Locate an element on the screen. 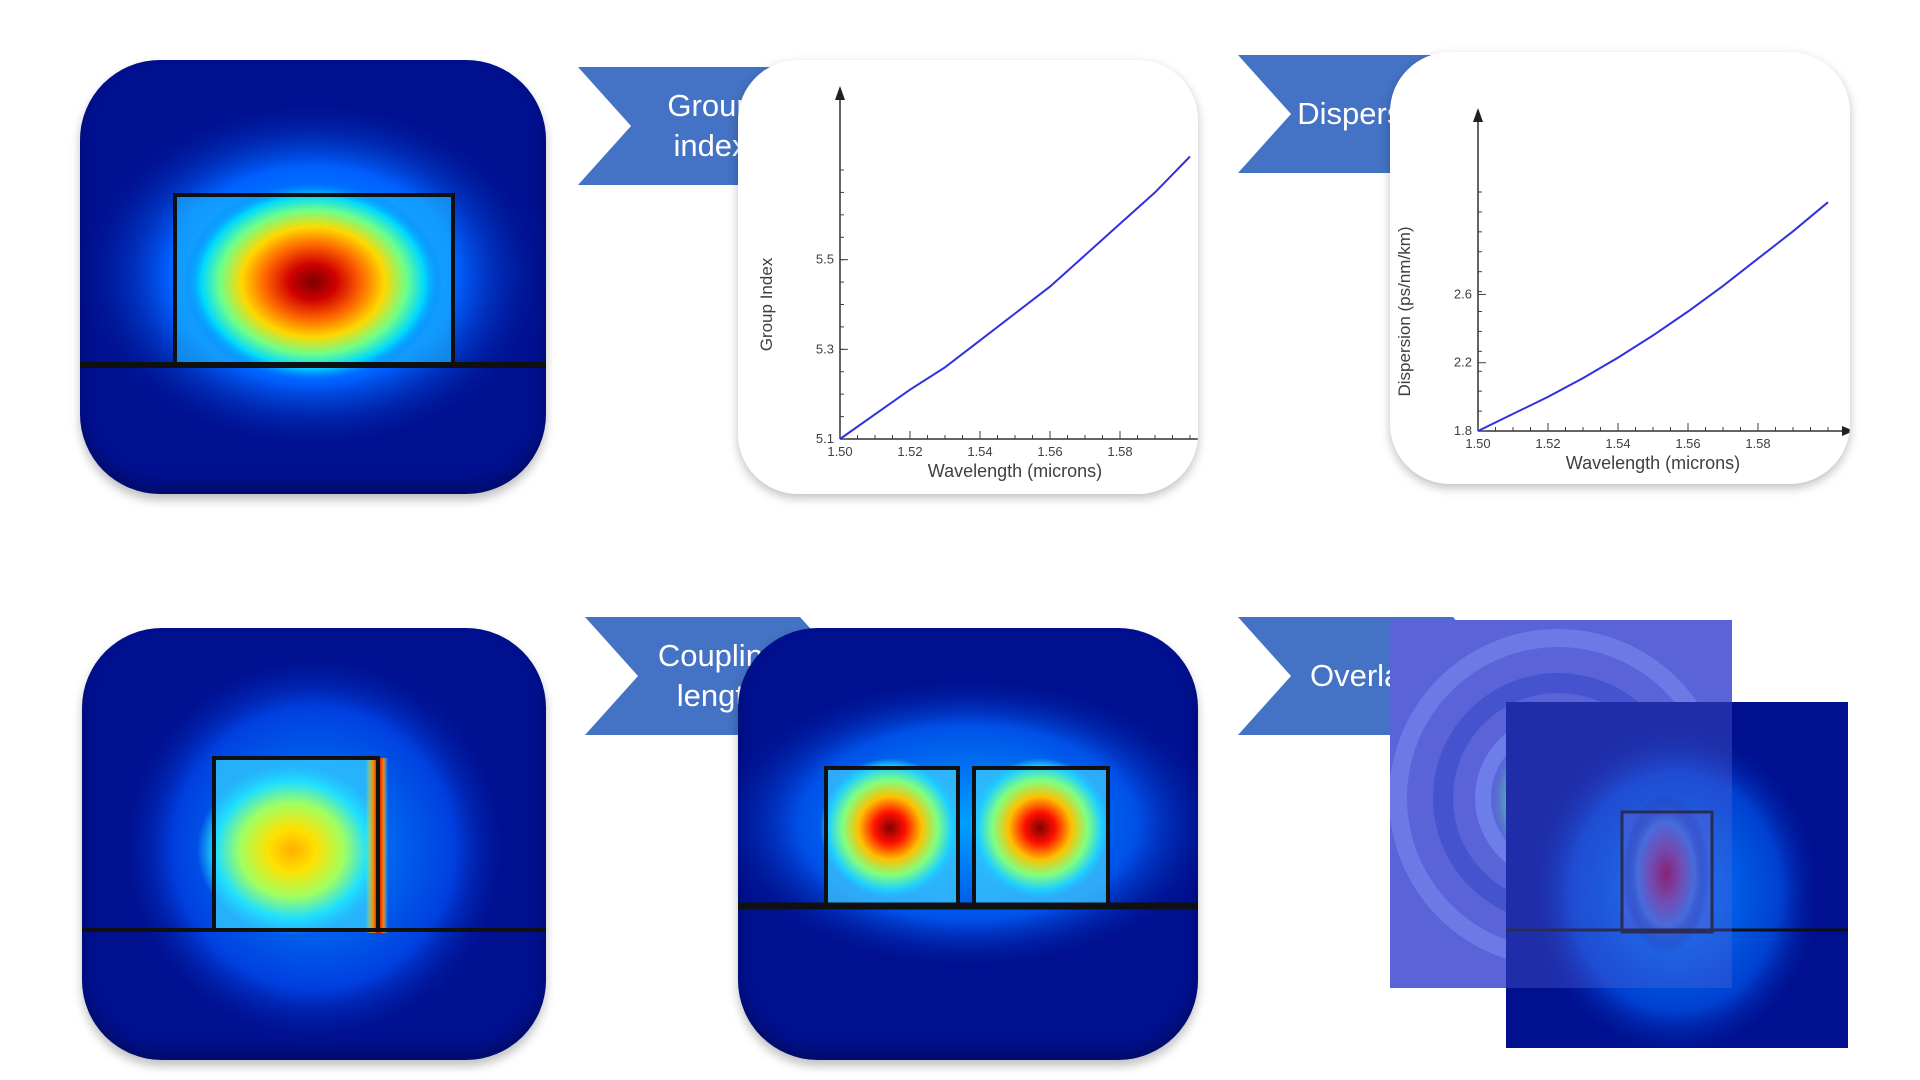 This screenshot has width=1920, height=1080. y-axis-label: Dispersion (ps/nm/km) is located at coordinates (1404, 311).